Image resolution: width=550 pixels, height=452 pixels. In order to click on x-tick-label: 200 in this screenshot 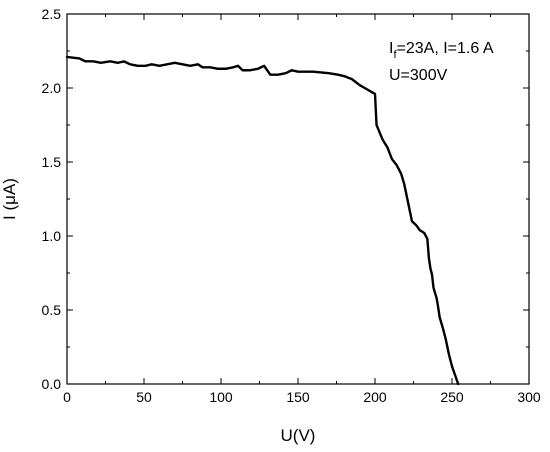, I will do `click(375, 397)`.